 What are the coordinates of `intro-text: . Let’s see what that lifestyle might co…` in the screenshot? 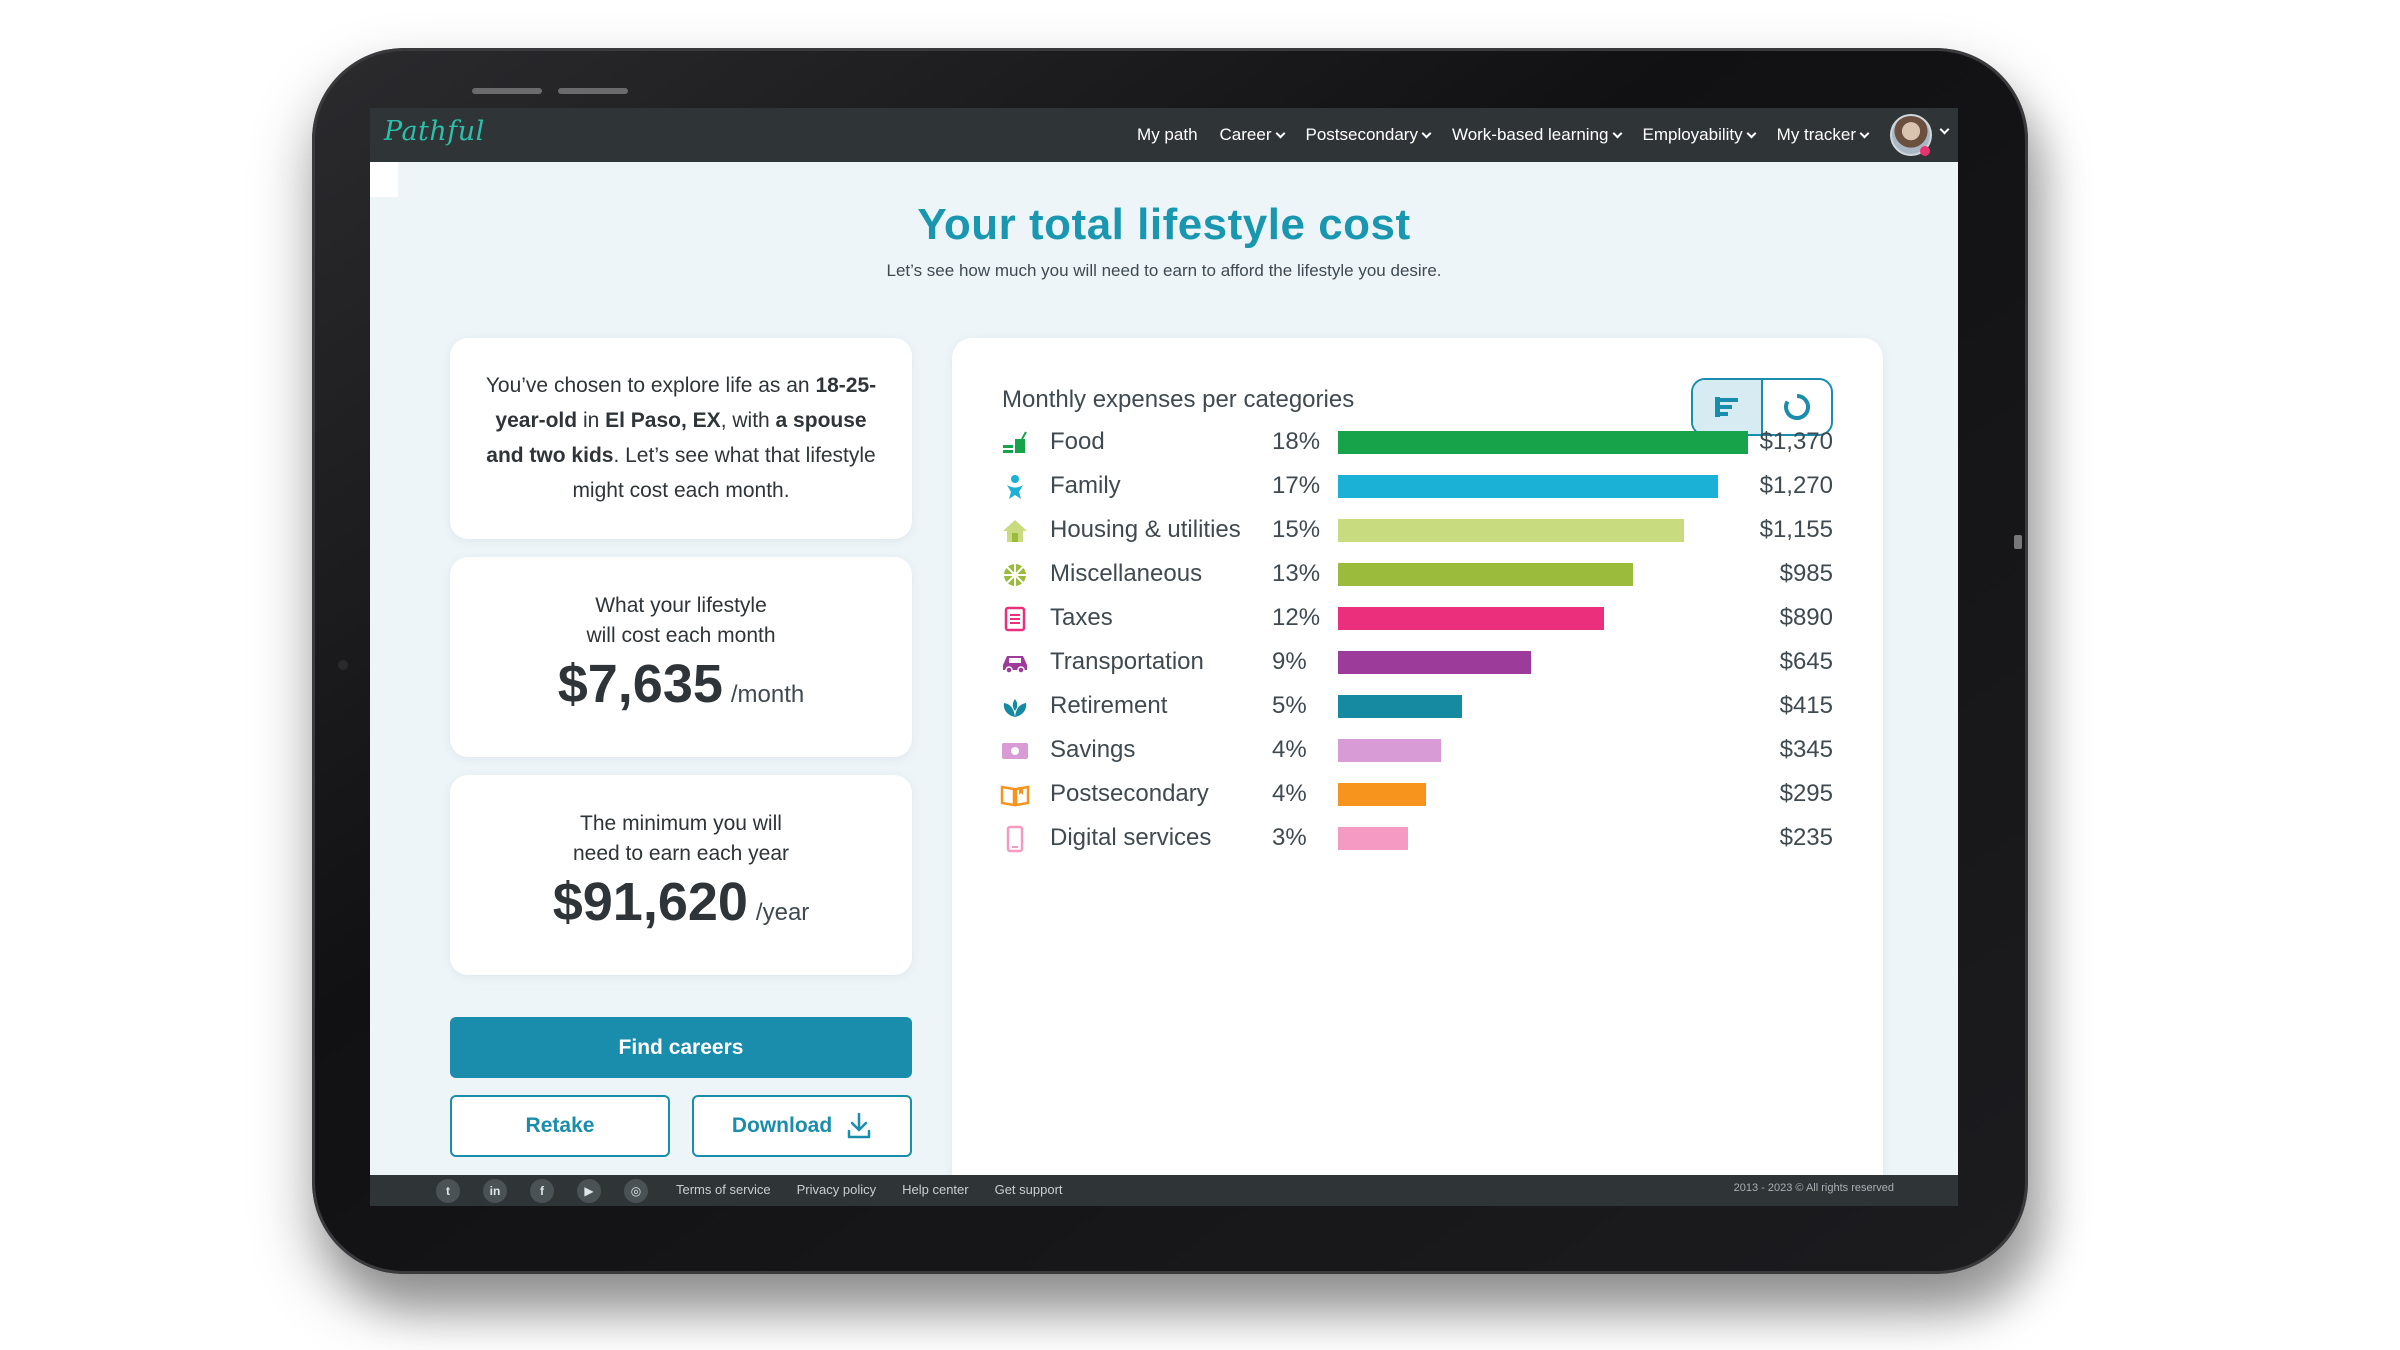 It's located at (724, 473).